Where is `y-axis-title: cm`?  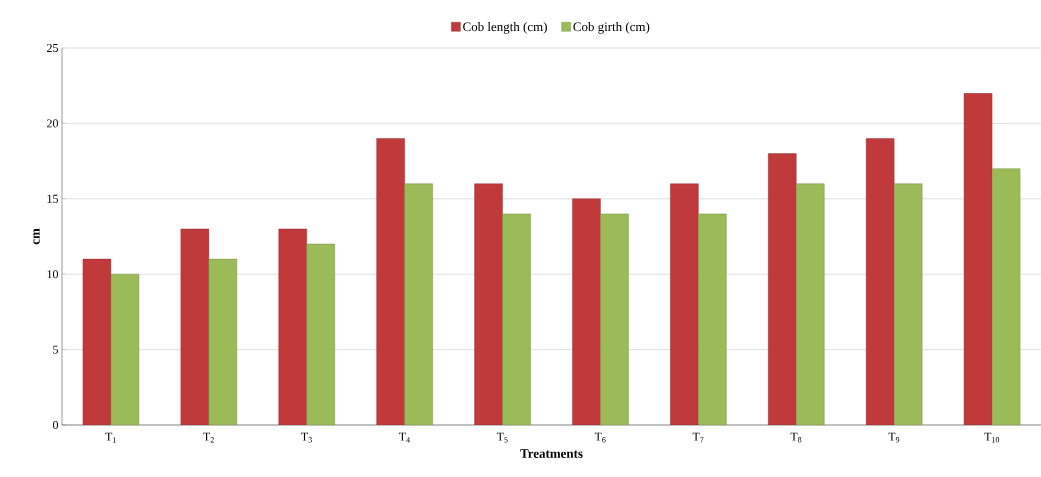 y-axis-title: cm is located at coordinates (36, 236).